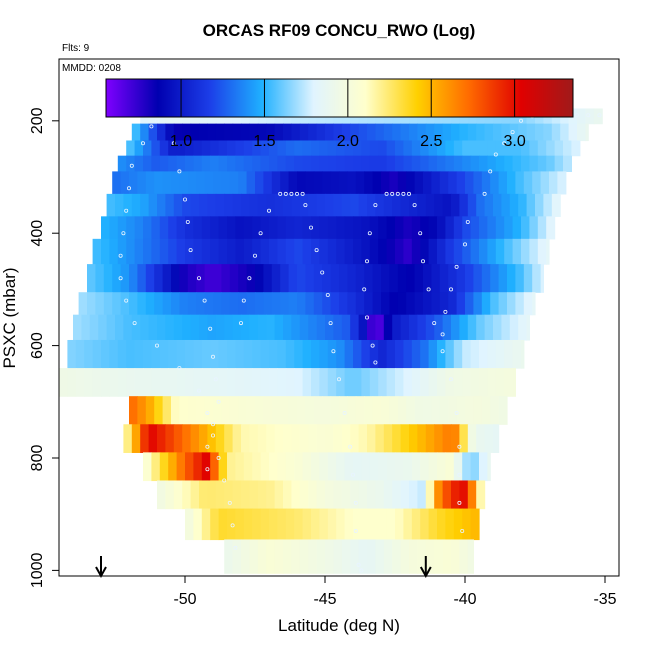 Image resolution: width=650 pixels, height=650 pixels. What do you see at coordinates (324, 599) in the screenshot?
I see `x-tick-label: -45` at bounding box center [324, 599].